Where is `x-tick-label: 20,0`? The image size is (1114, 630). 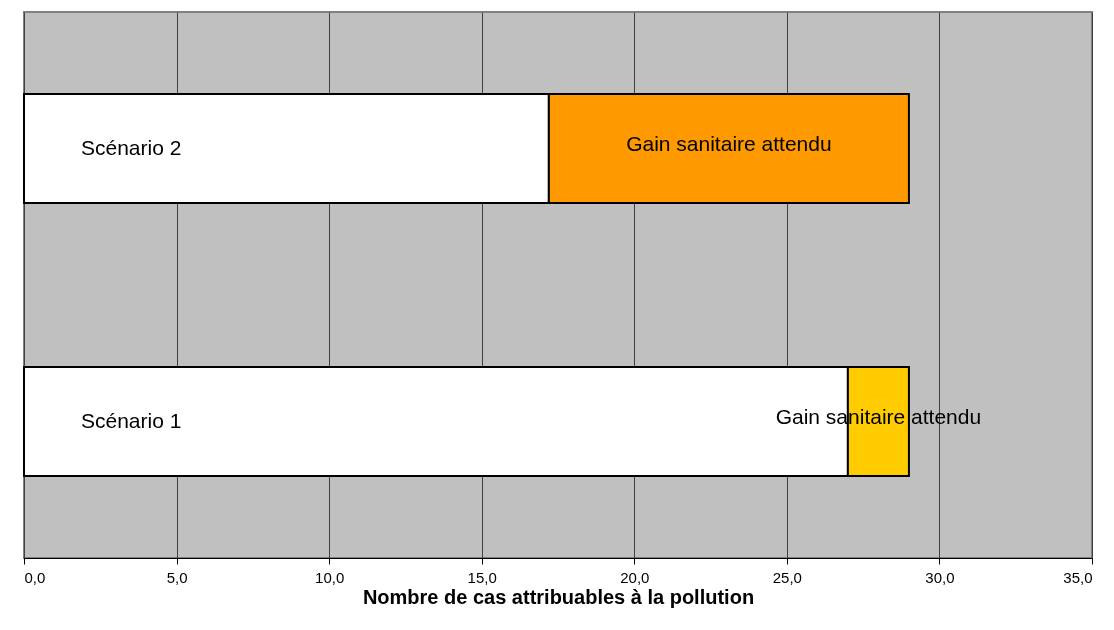
x-tick-label: 20,0 is located at coordinates (635, 577).